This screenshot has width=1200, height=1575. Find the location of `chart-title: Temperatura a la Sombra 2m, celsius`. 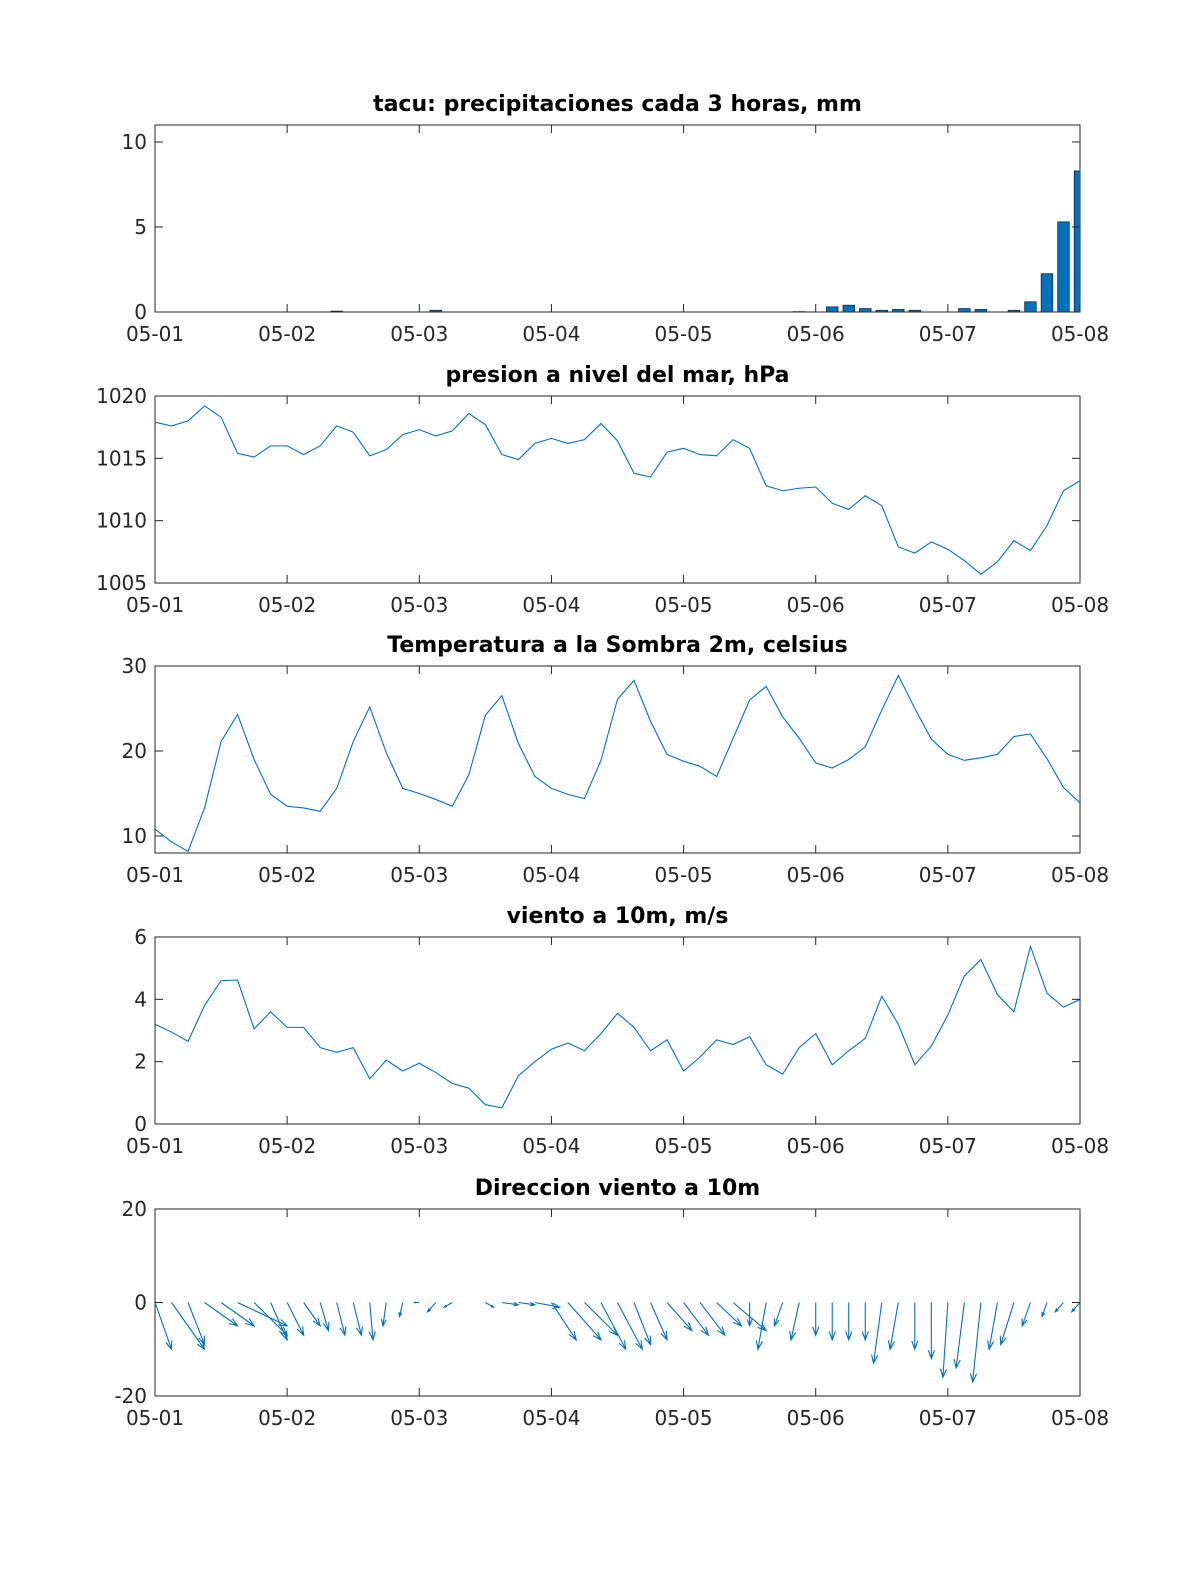

chart-title: Temperatura a la Sombra 2m, celsius is located at coordinates (617, 645).